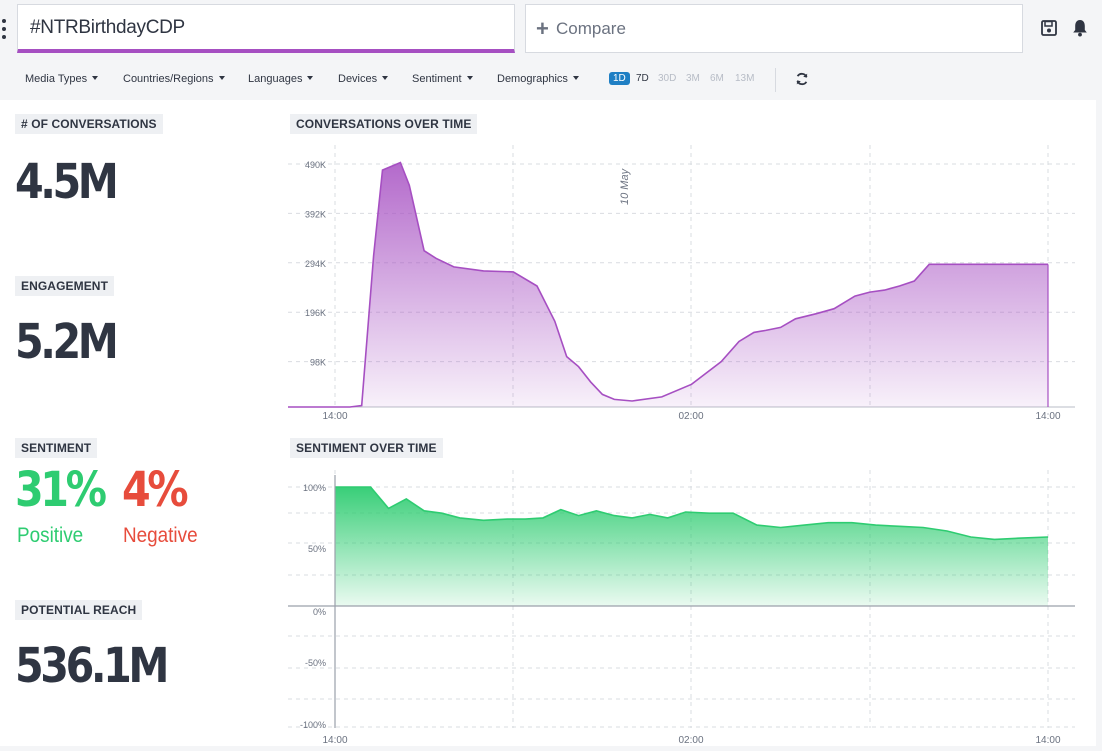  I want to click on save-icon, so click(1049, 28).